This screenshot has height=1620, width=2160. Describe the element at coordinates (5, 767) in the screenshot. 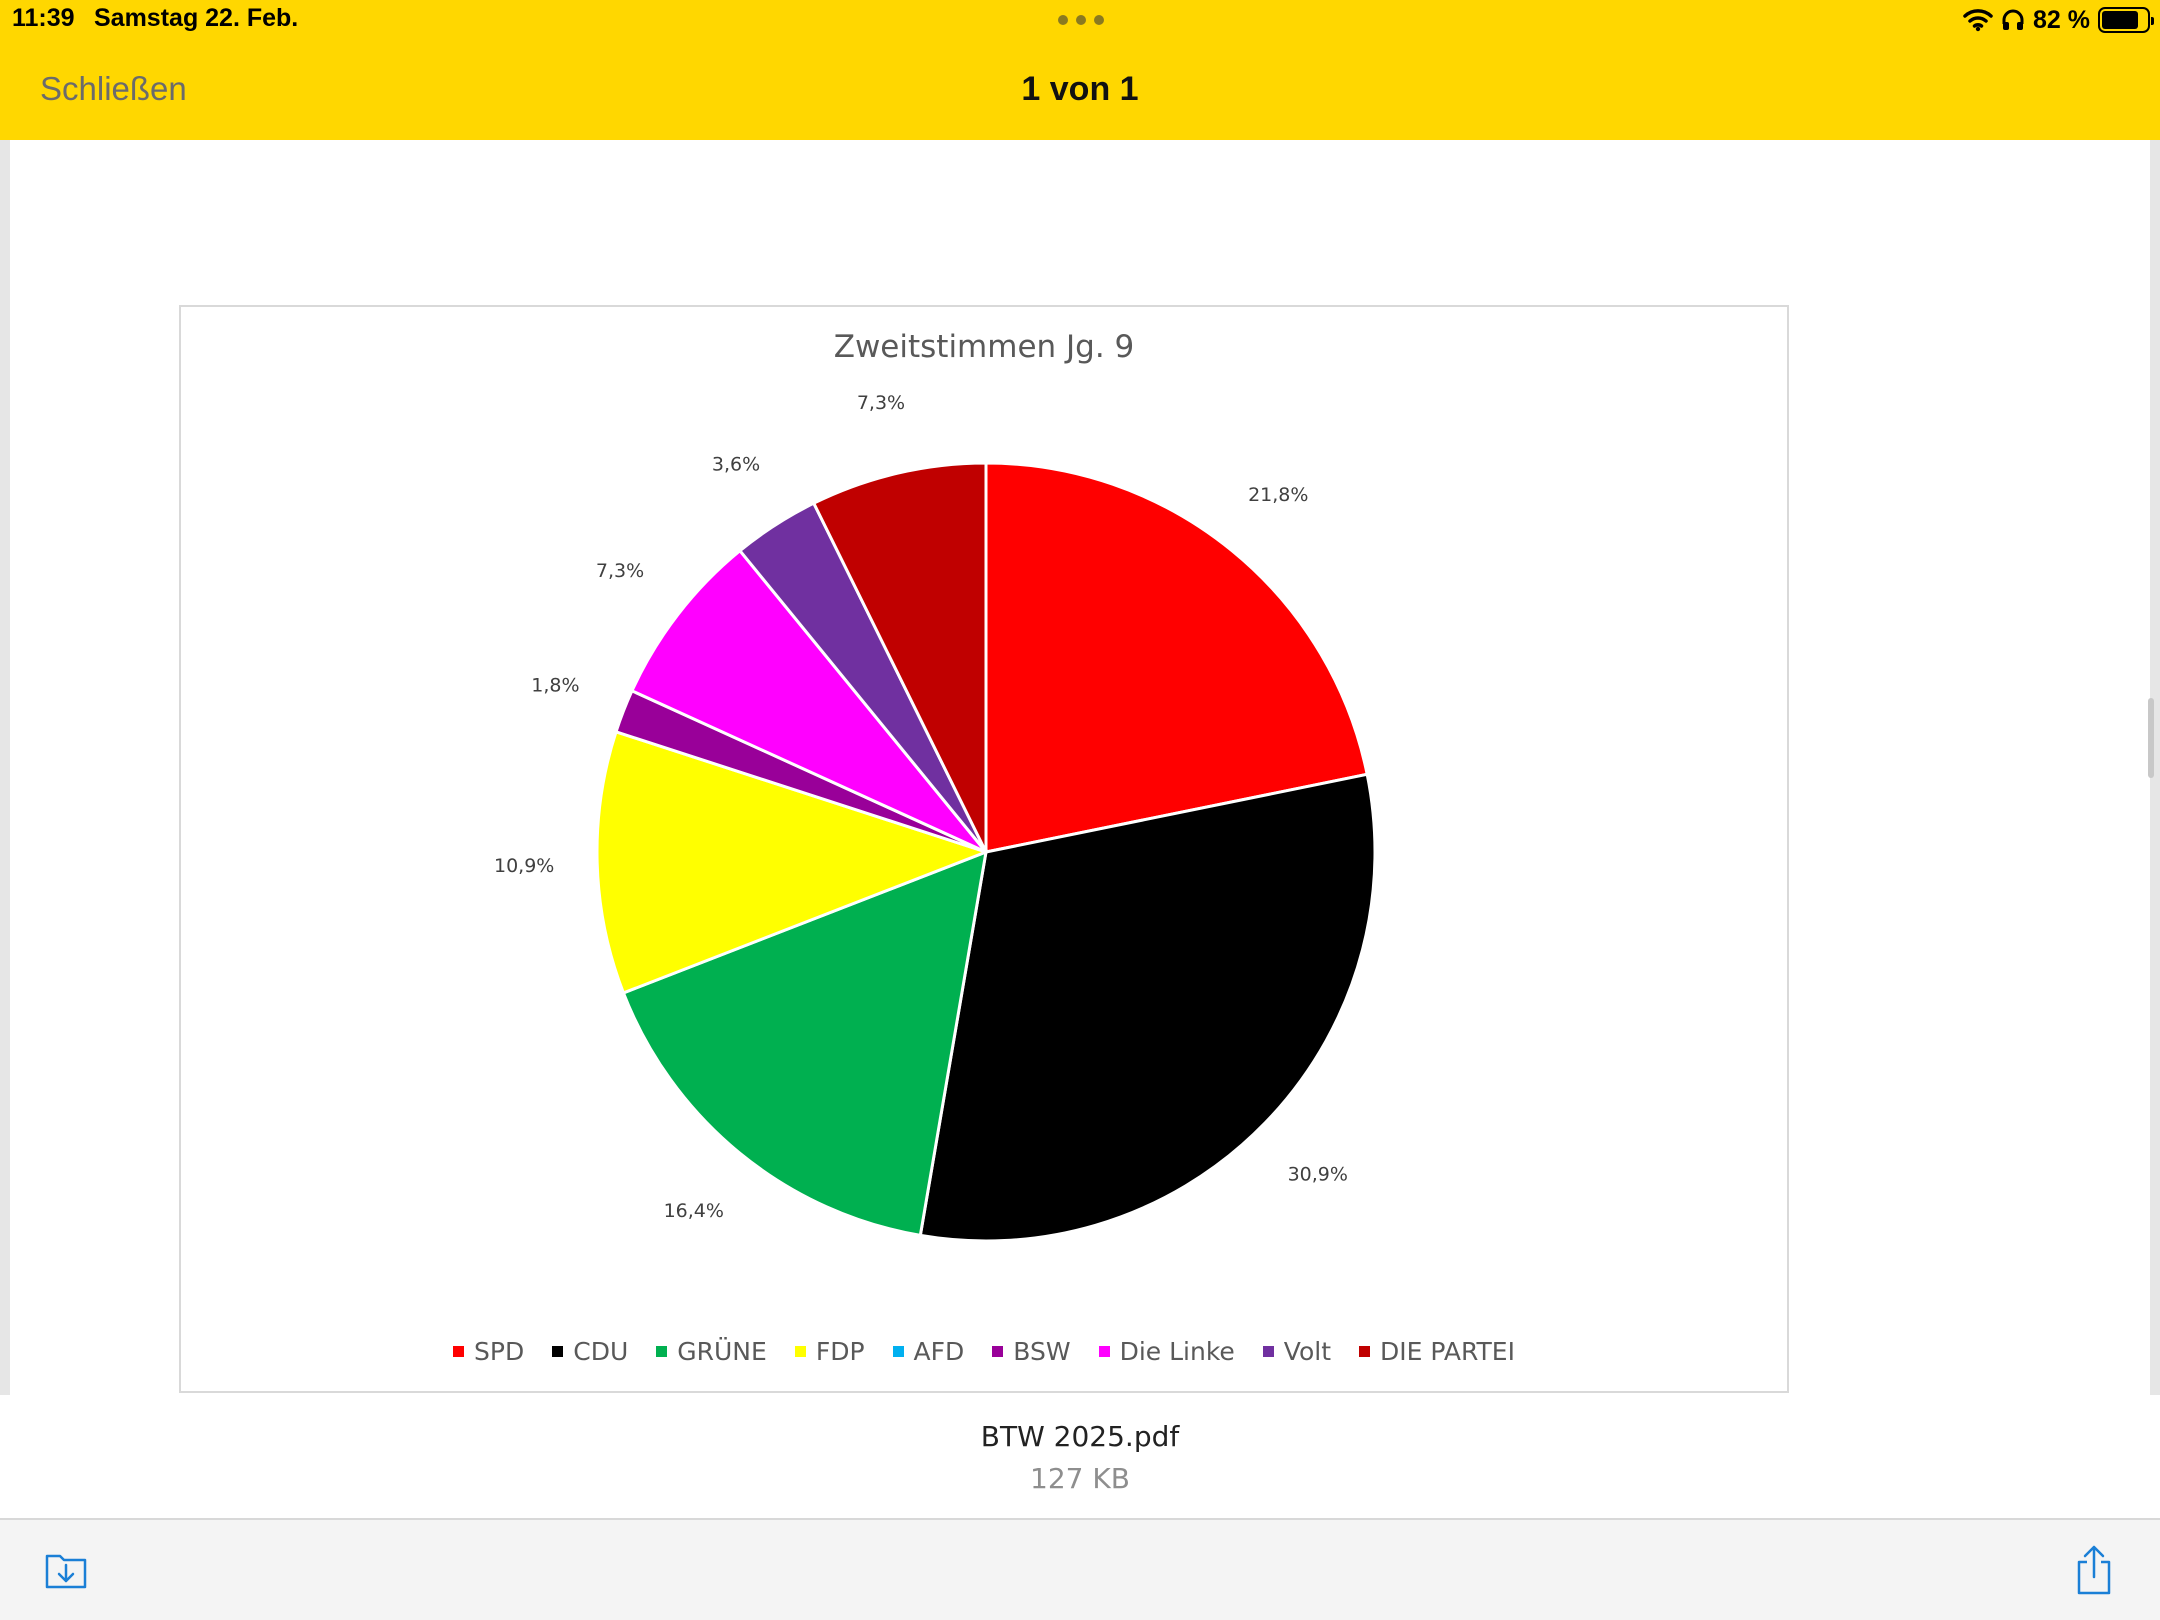

I see `document-edge-left` at that location.